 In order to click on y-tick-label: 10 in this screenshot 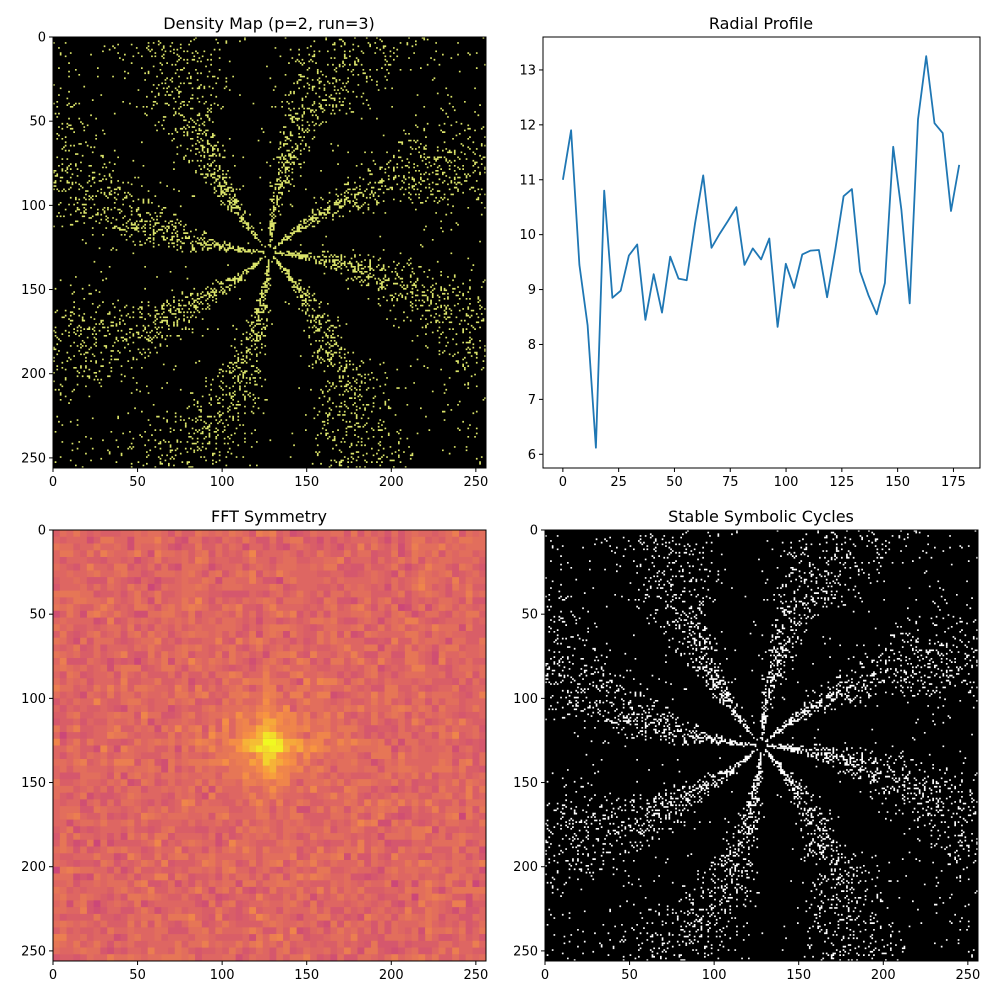, I will do `click(527, 235)`.